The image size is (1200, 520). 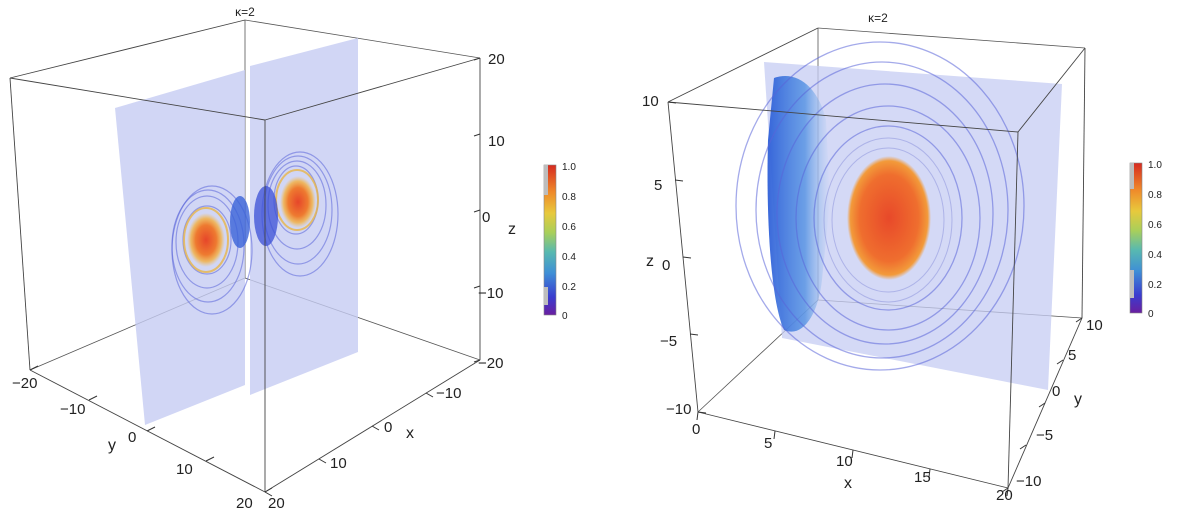 I want to click on left-colorbar-tick: 1.0, so click(x=569, y=167).